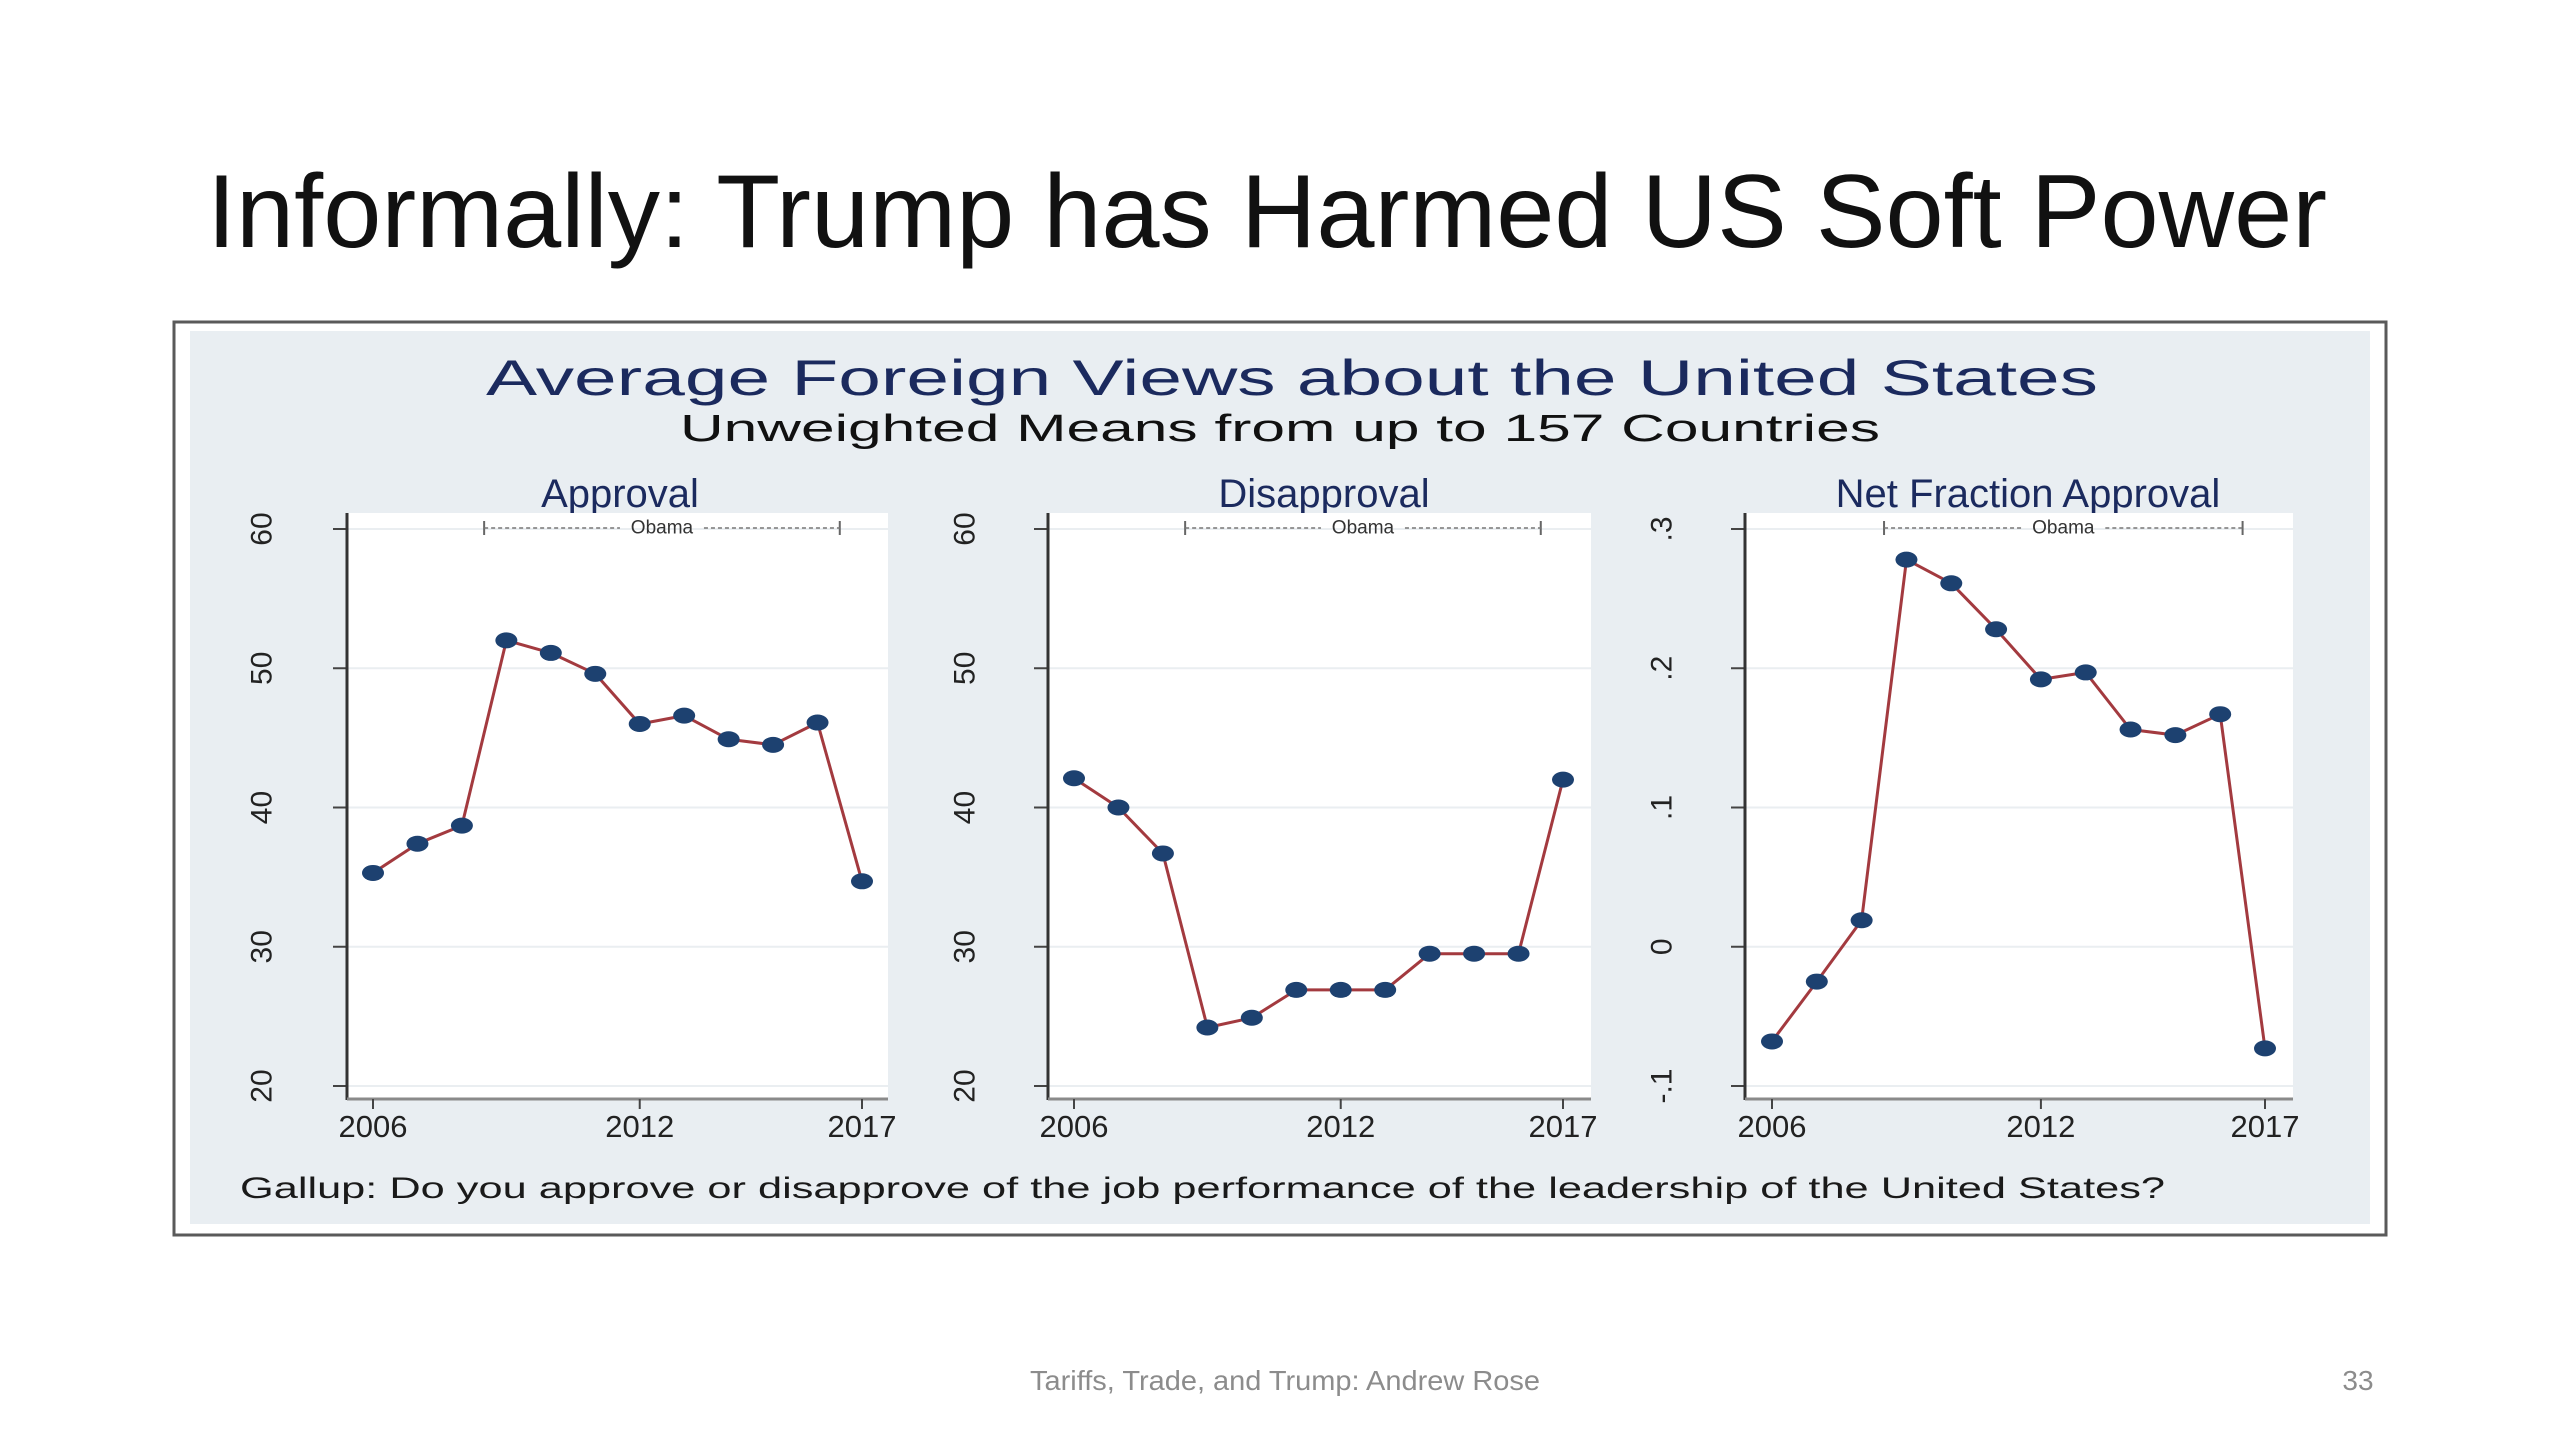 The width and height of the screenshot is (2560, 1440). Describe the element at coordinates (1323, 494) in the screenshot. I see `panel-title: Disapproval` at that location.